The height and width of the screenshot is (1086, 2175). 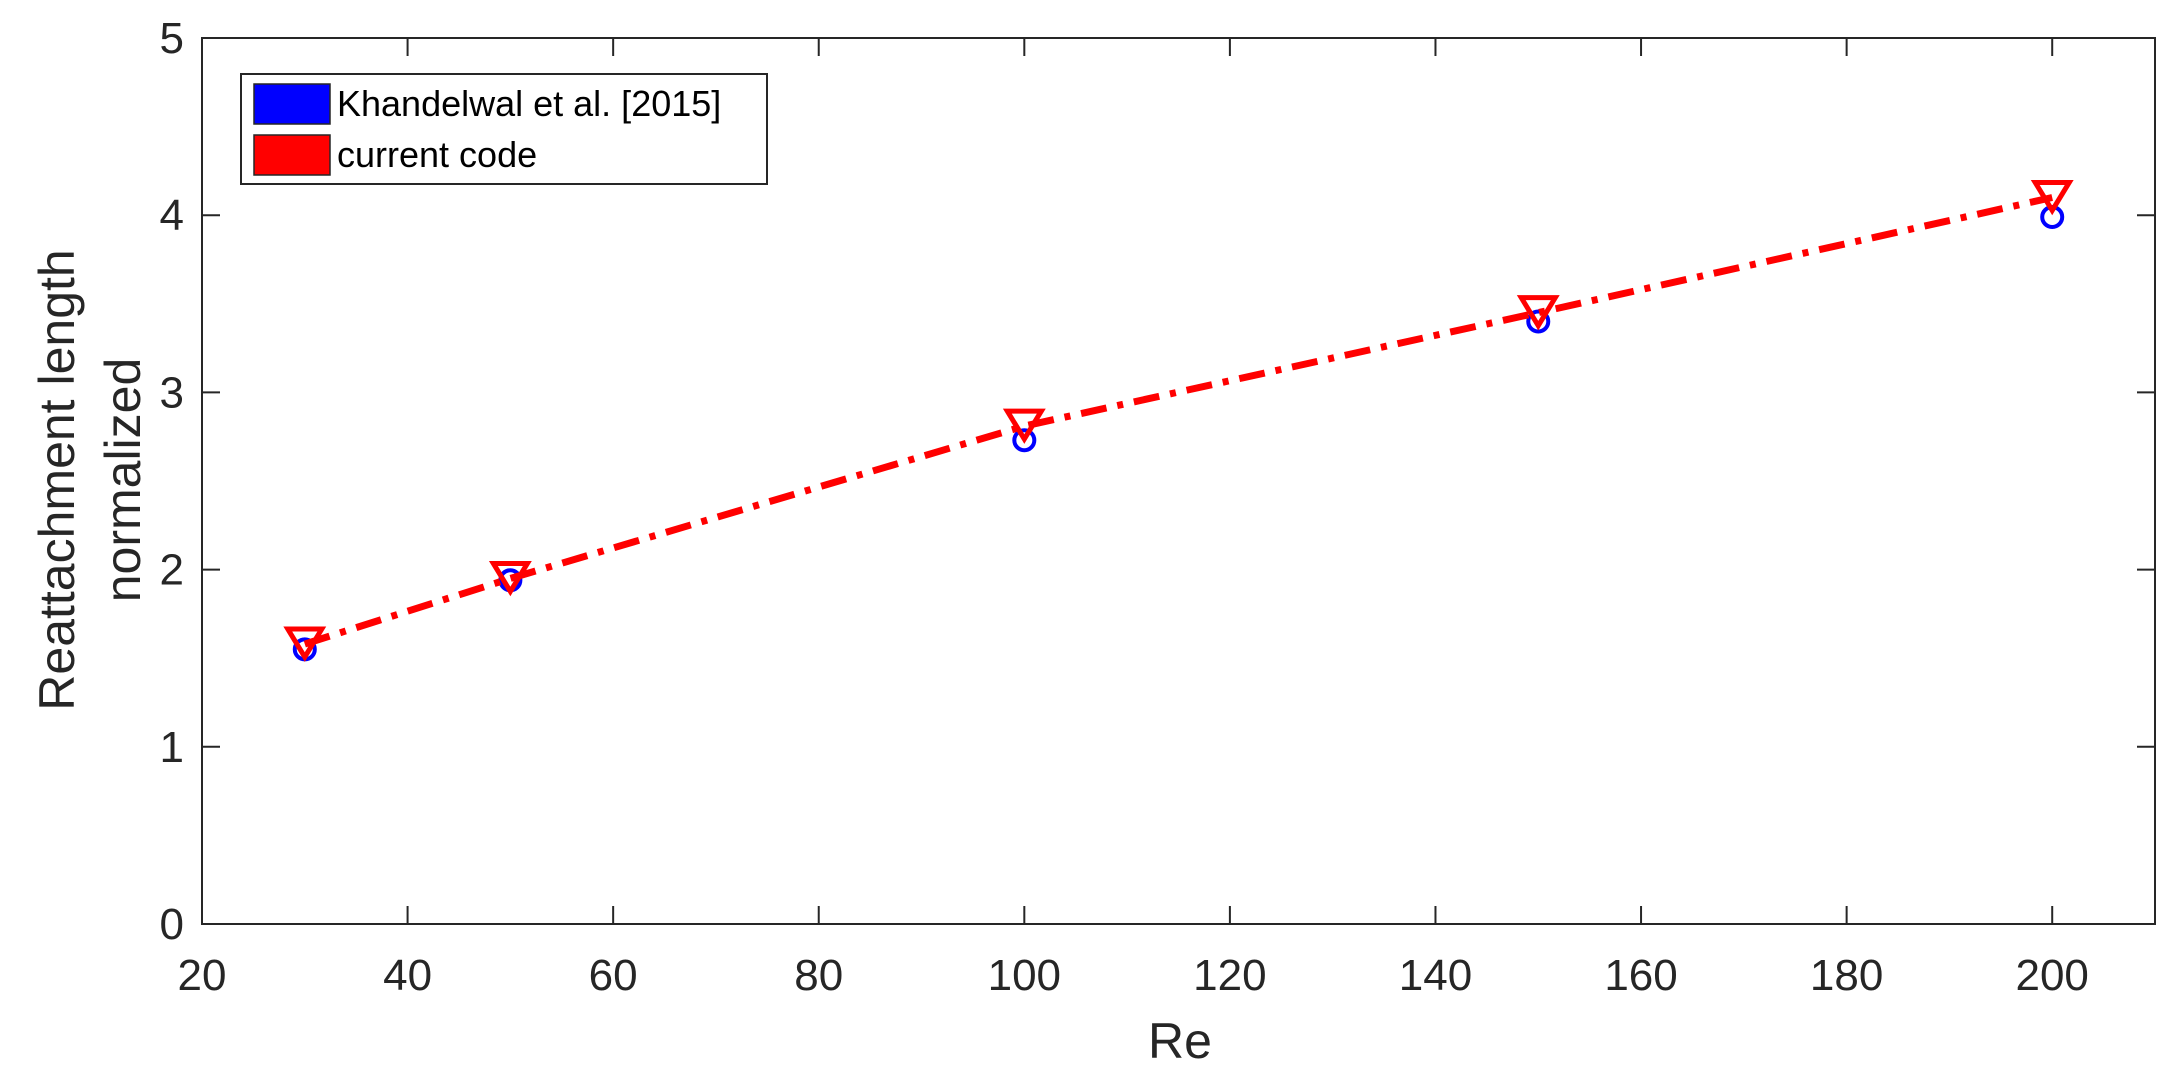 What do you see at coordinates (529, 103) in the screenshot?
I see `legend-label-0: Khandelwal et al. [2015]` at bounding box center [529, 103].